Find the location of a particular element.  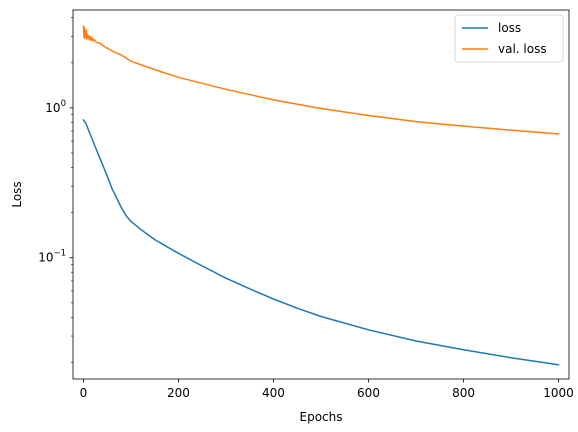

y-tick-exponent: 0 is located at coordinates (63, 104).